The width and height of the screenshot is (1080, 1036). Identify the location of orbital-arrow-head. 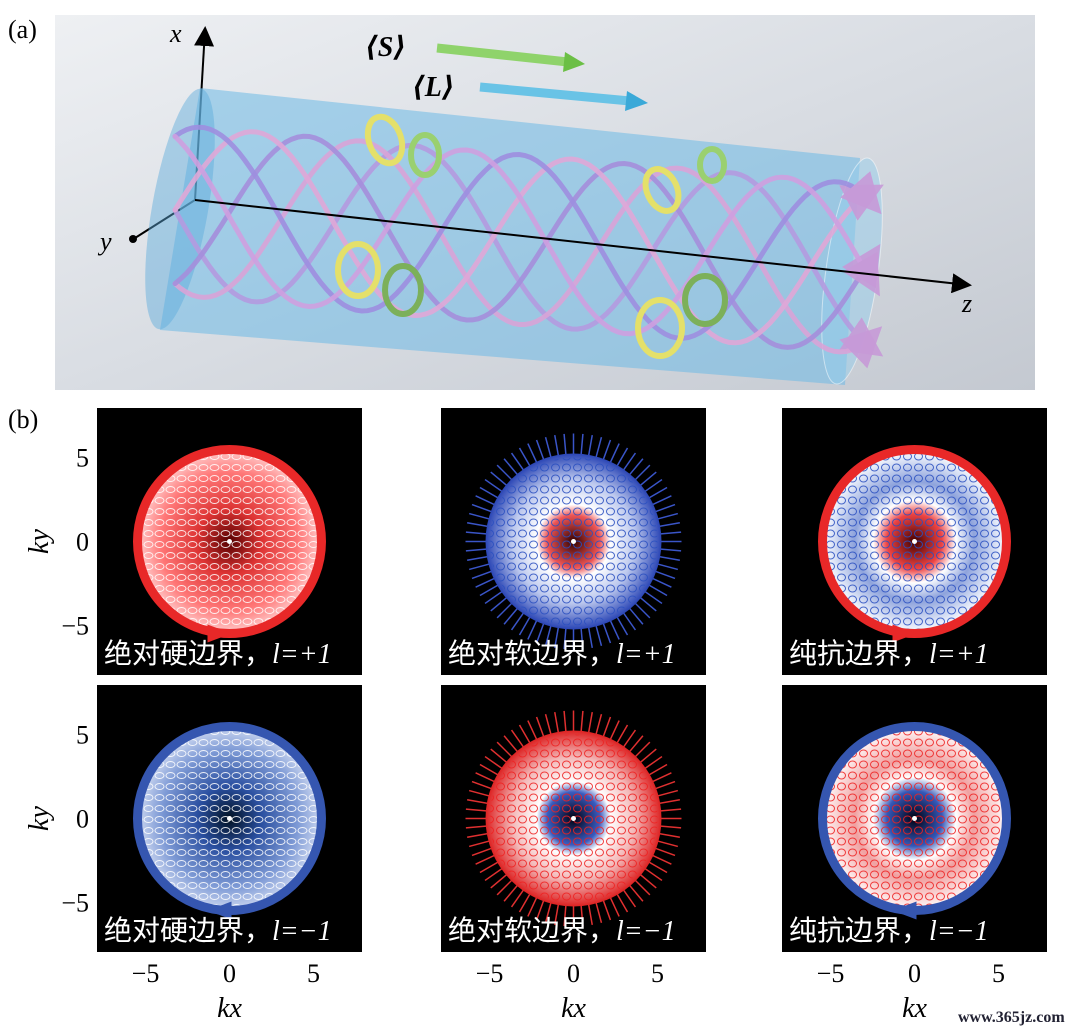
(636, 101).